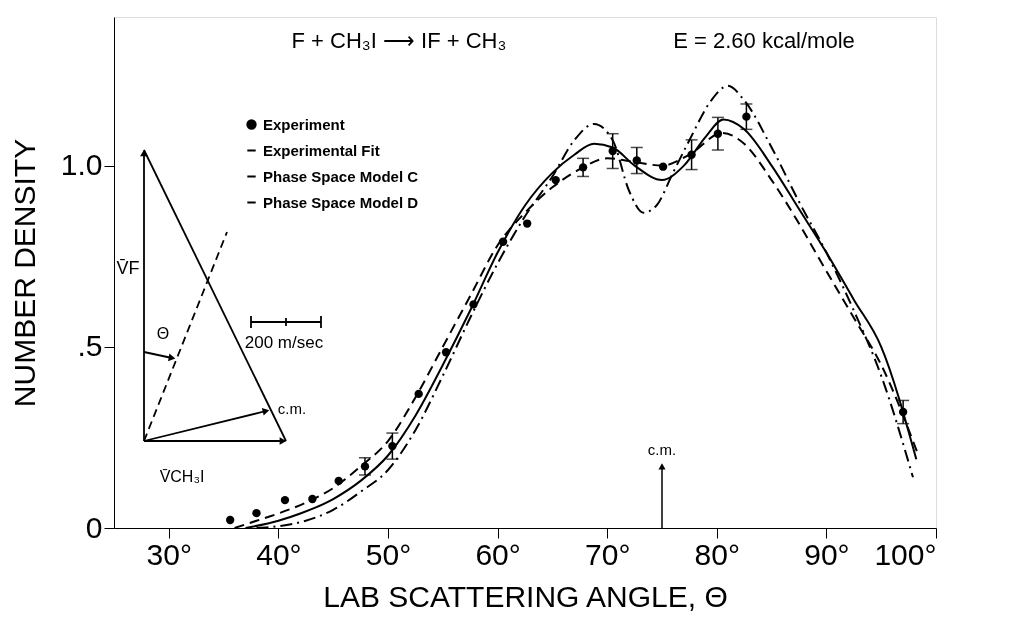  What do you see at coordinates (764, 40) in the screenshot?
I see `annotation: E = 2.60 kcal/mole` at bounding box center [764, 40].